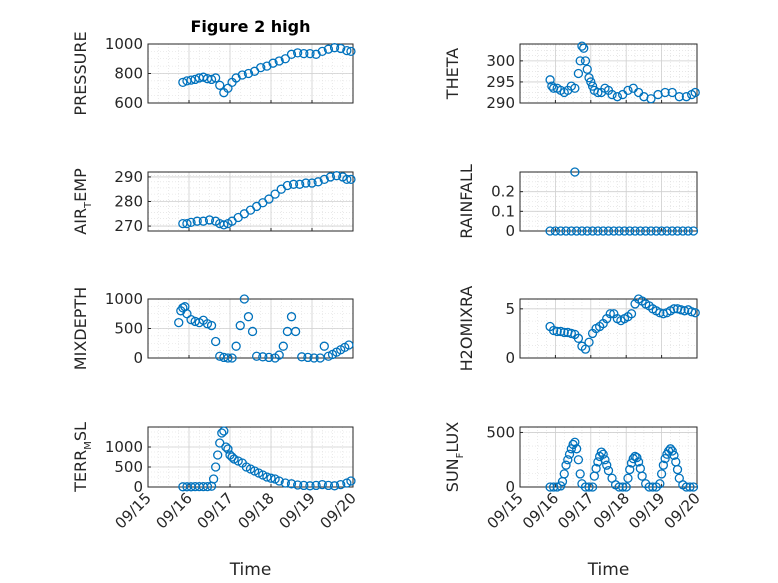 This screenshot has height=583, width=778. What do you see at coordinates (466, 201) in the screenshot?
I see `y-axis-label: RAINFALL` at bounding box center [466, 201].